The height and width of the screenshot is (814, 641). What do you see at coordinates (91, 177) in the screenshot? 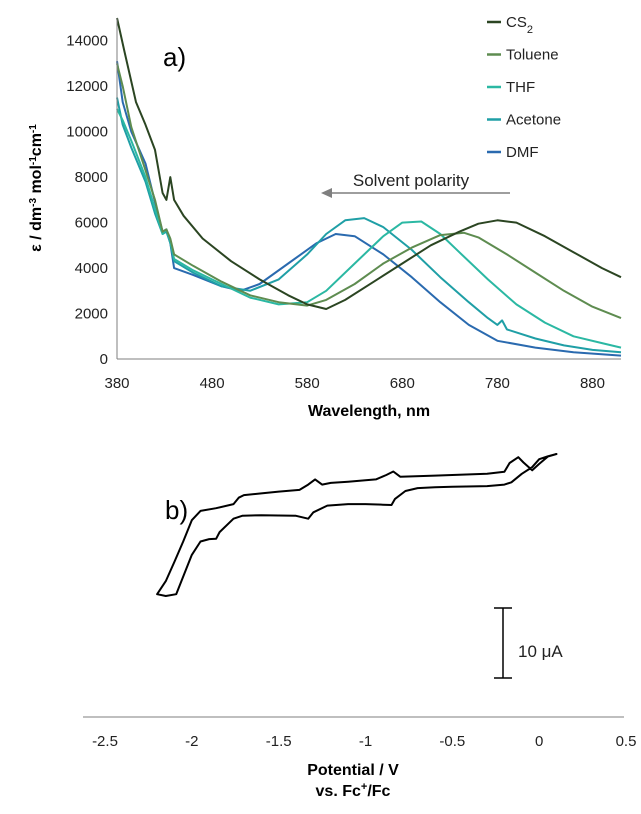
I see `y-tick-label: 8000` at bounding box center [91, 177].